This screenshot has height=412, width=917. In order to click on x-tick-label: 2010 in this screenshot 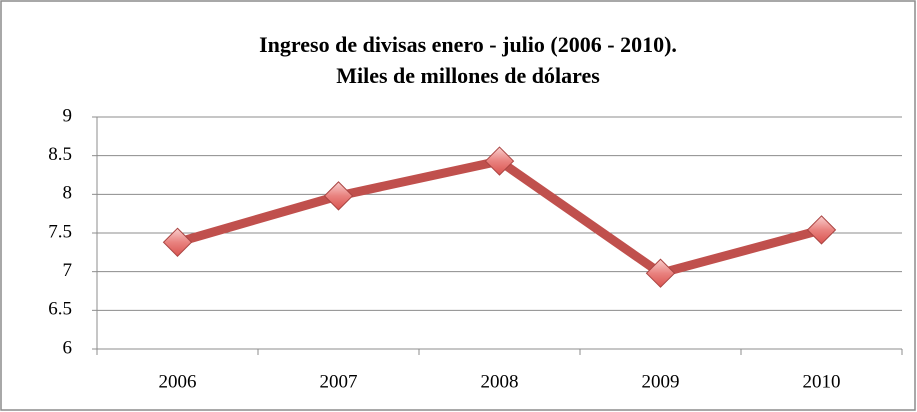, I will do `click(822, 381)`.